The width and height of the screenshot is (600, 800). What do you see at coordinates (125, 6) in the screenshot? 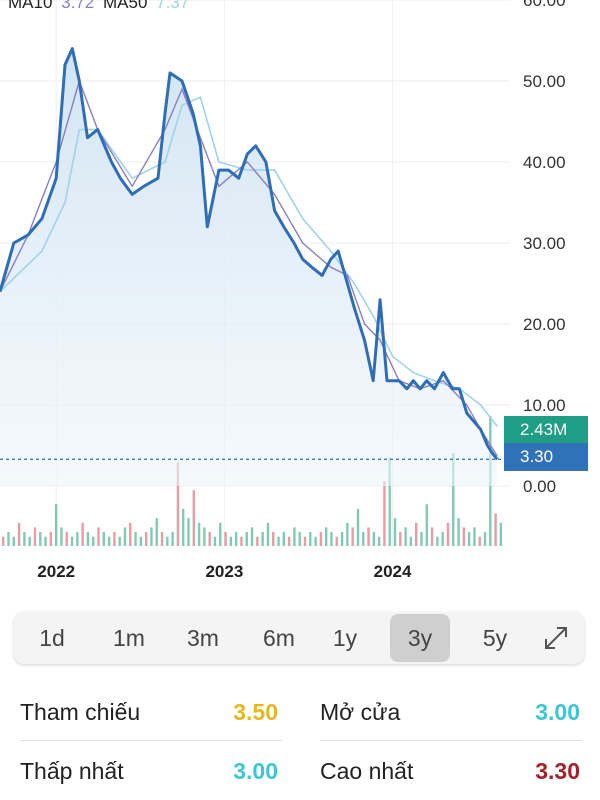
I see `ma50-label: MA50` at bounding box center [125, 6].